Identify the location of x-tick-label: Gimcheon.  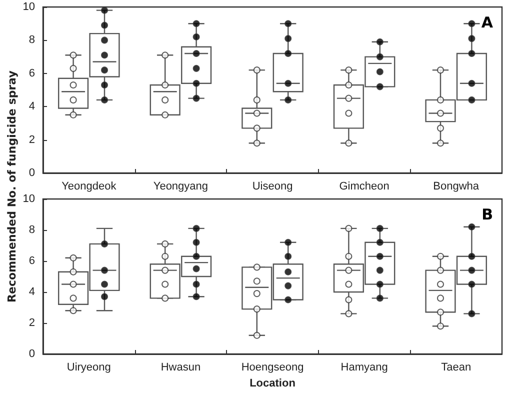
(364, 186).